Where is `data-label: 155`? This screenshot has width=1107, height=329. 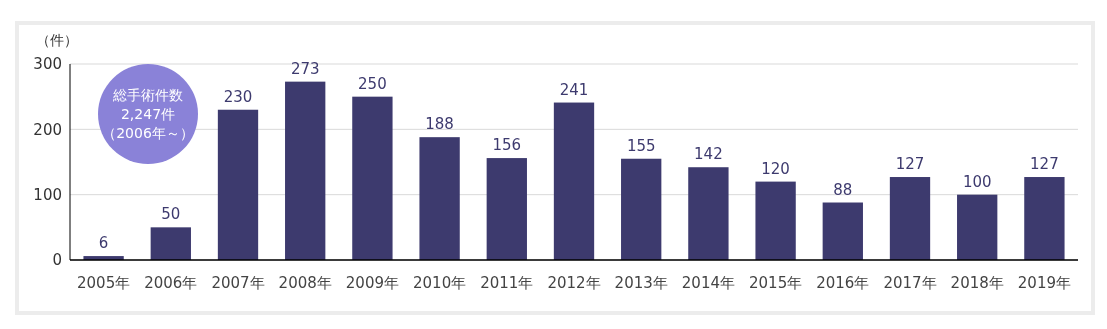
data-label: 155 is located at coordinates (641, 145).